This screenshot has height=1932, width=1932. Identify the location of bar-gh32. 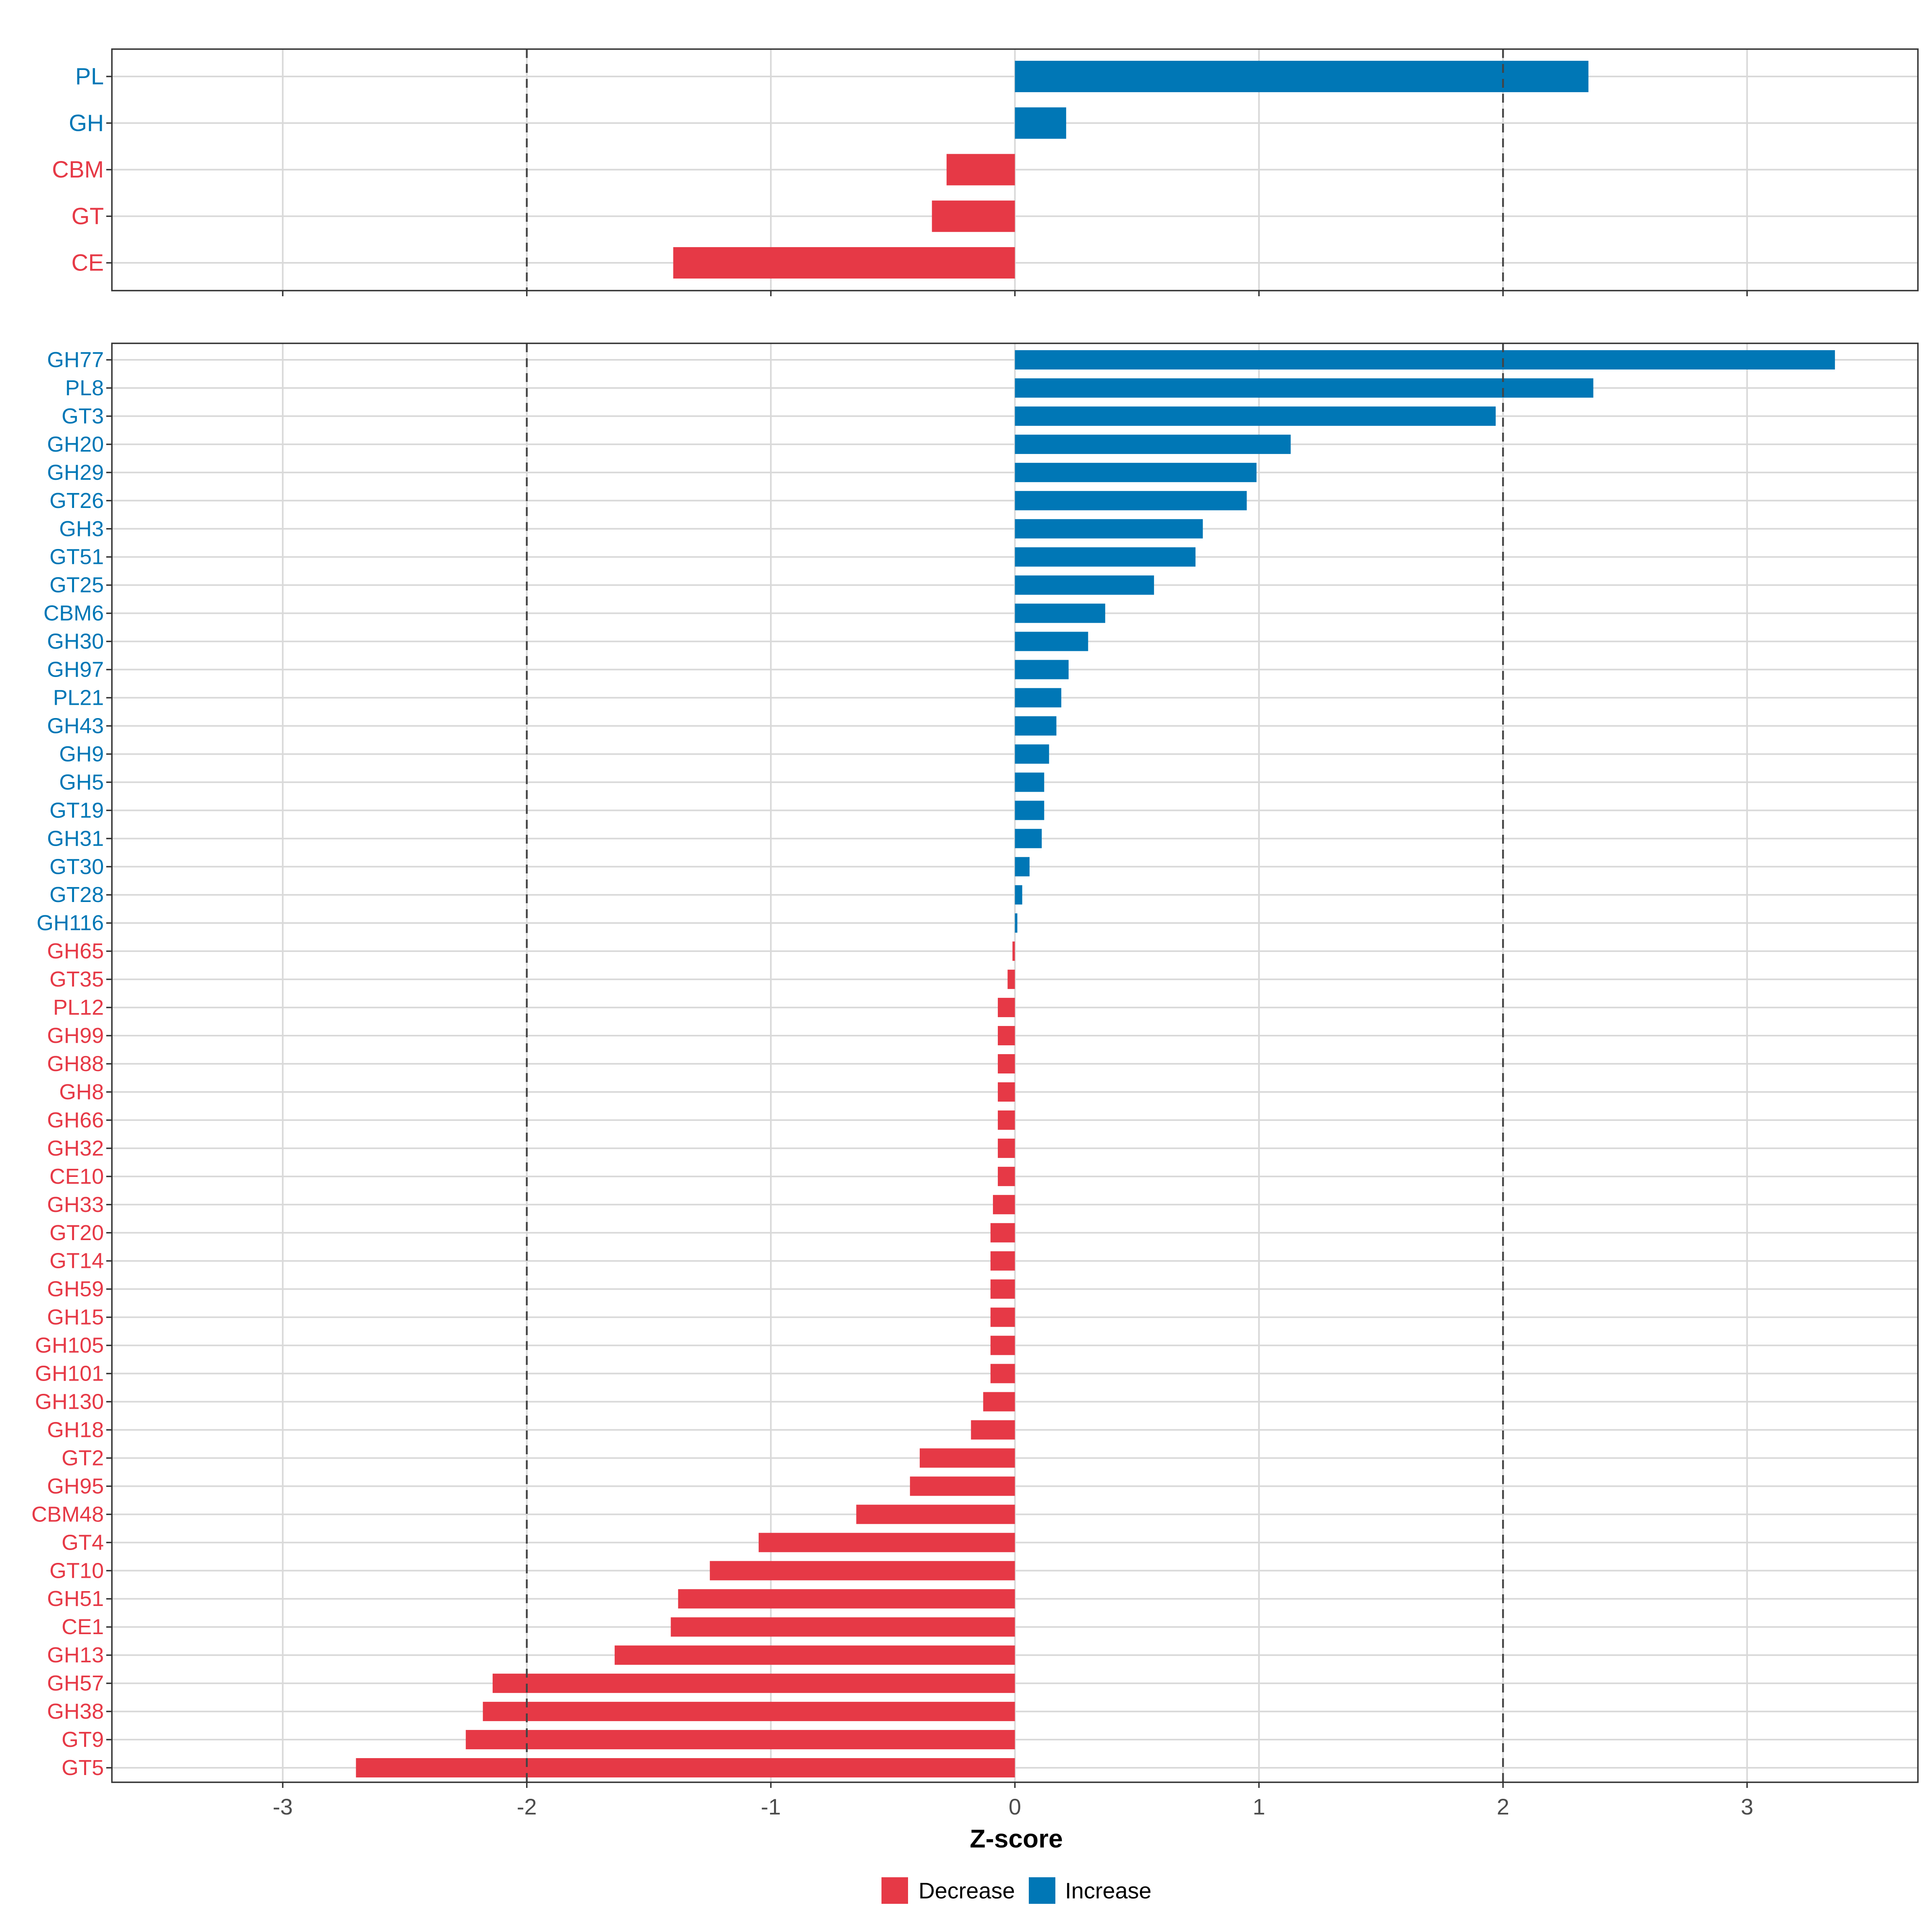
(1007, 1148).